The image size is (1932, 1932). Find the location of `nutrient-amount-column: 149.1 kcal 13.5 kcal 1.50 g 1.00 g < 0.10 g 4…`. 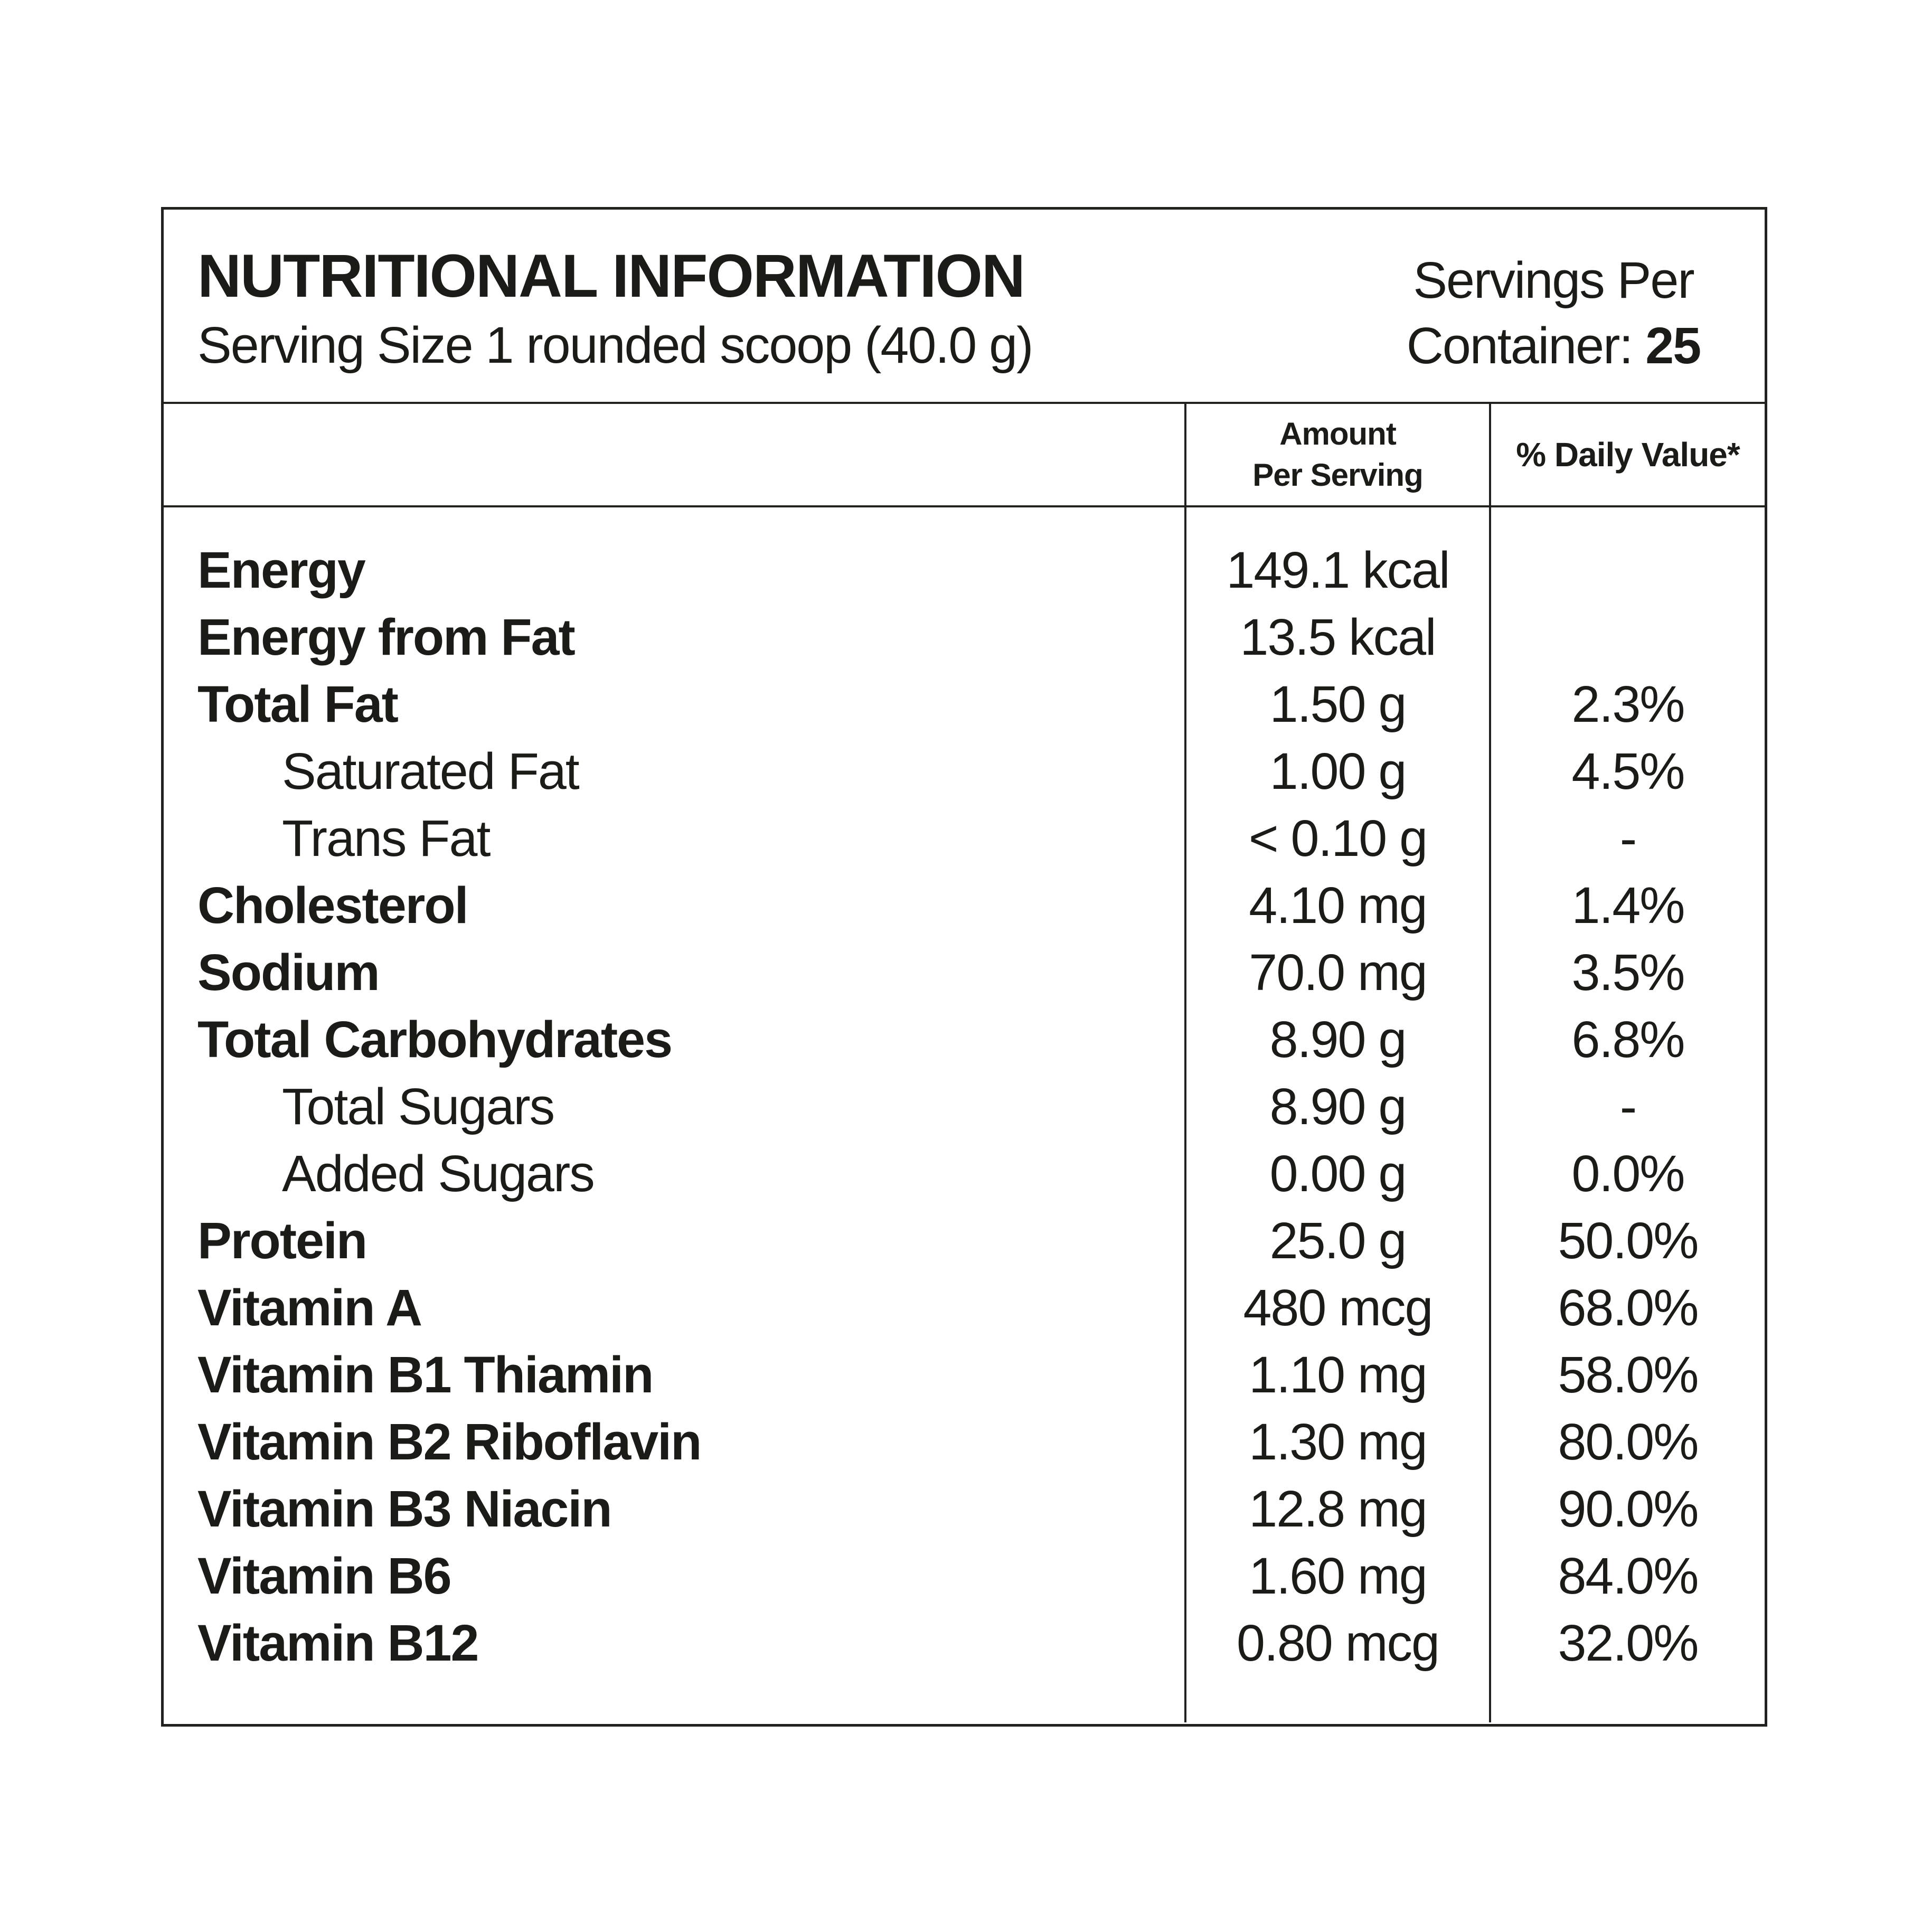

nutrient-amount-column: 149.1 kcal 13.5 kcal 1.50 g 1.00 g < 0.10 g 4… is located at coordinates (1337, 1114).